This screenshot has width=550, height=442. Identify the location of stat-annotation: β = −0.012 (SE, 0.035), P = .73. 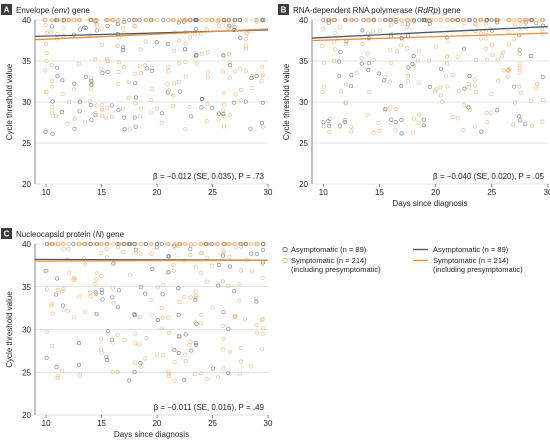
(209, 176).